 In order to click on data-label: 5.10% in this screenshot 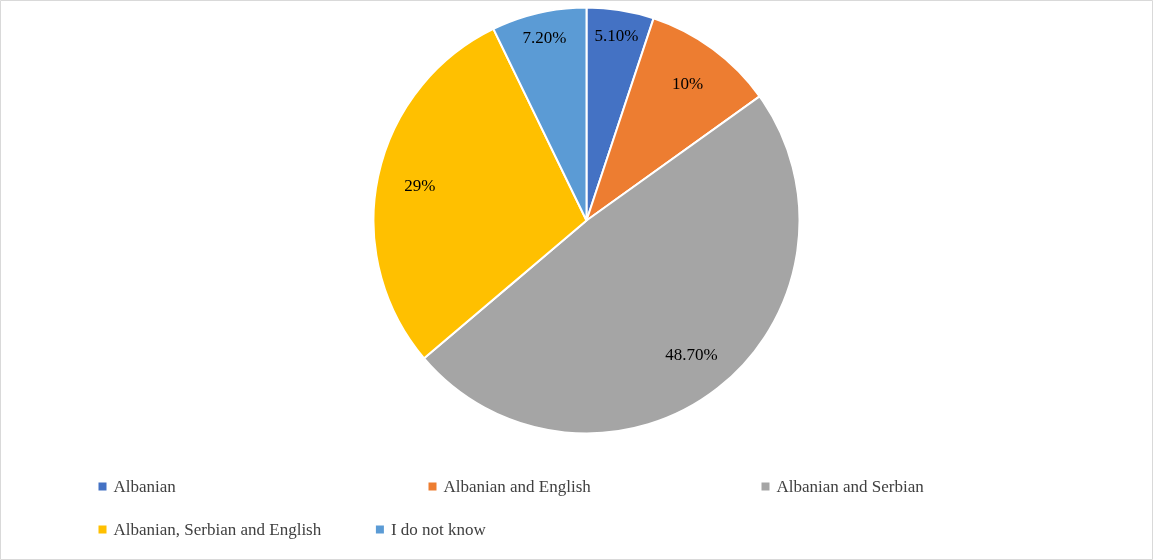, I will do `click(616, 35)`.